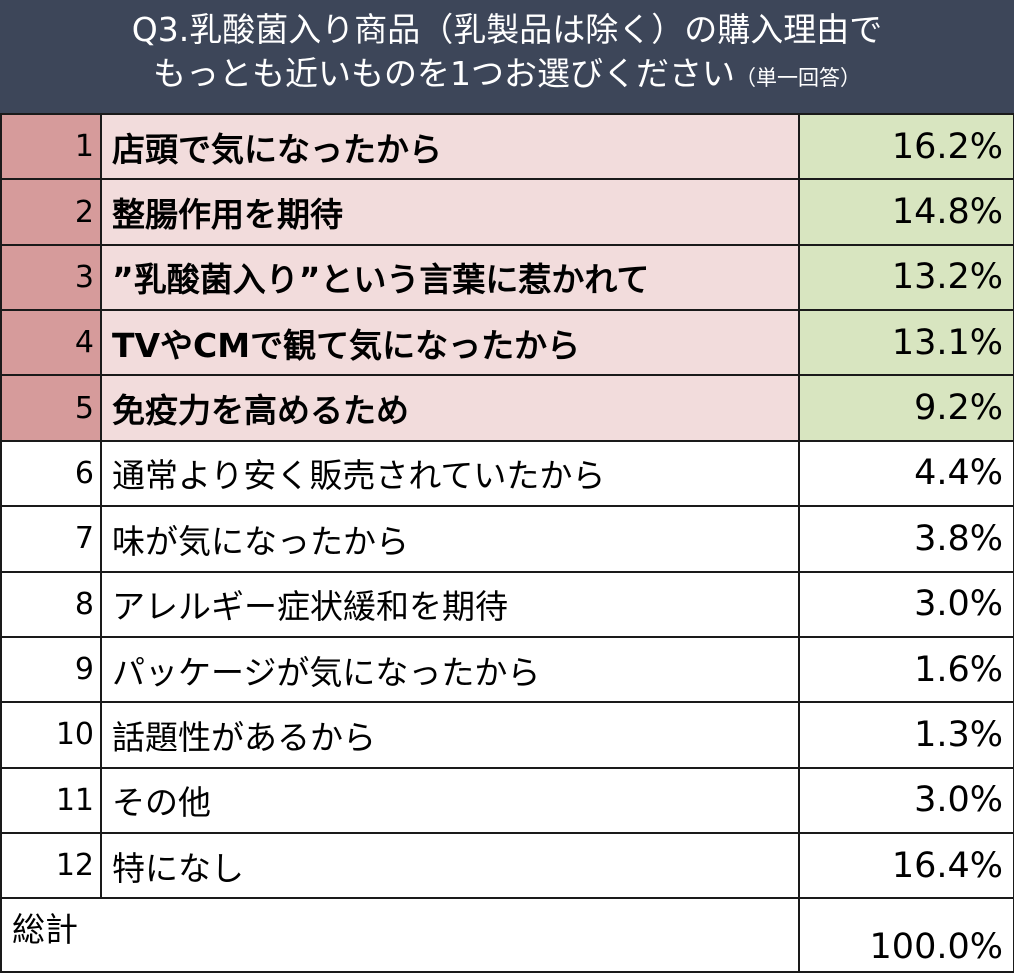 This screenshot has height=973, width=1014. Describe the element at coordinates (906, 343) in the screenshot. I see `percentage-cell: 13.1%` at that location.